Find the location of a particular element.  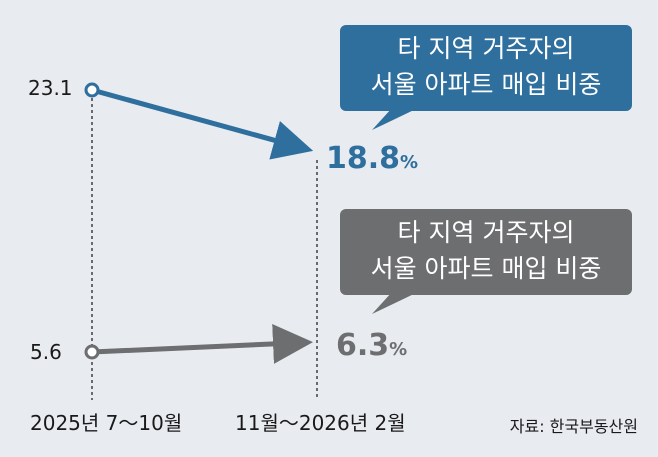

x-tick-label: 11월～2026년 2월 is located at coordinates (320, 423).